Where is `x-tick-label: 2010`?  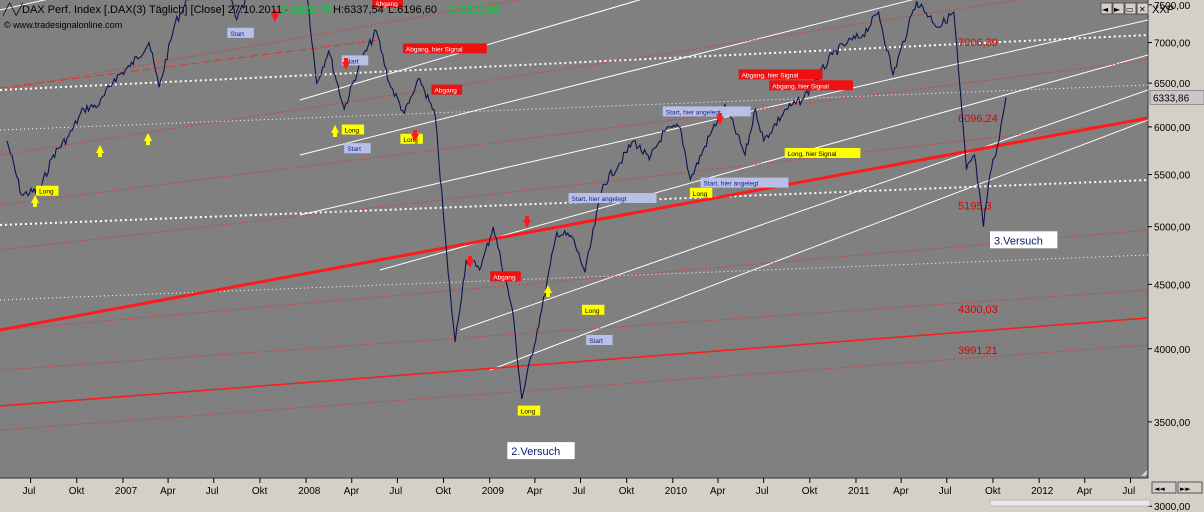 x-tick-label: 2010 is located at coordinates (676, 491).